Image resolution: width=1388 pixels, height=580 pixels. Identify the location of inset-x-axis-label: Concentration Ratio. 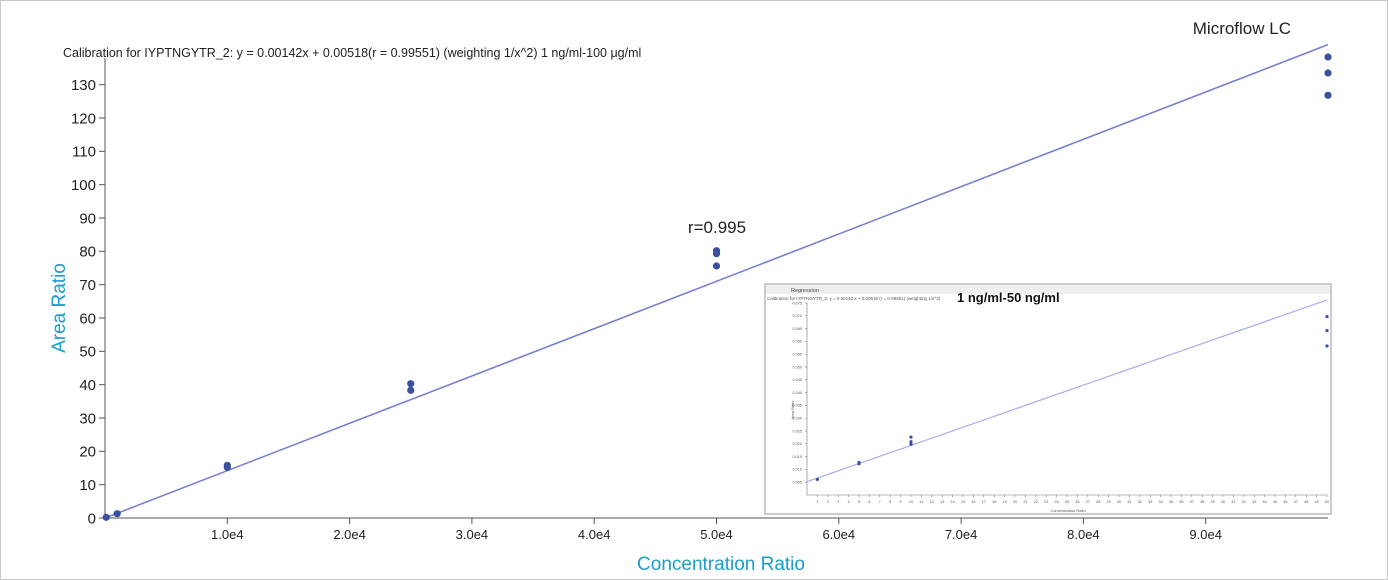
(1068, 510).